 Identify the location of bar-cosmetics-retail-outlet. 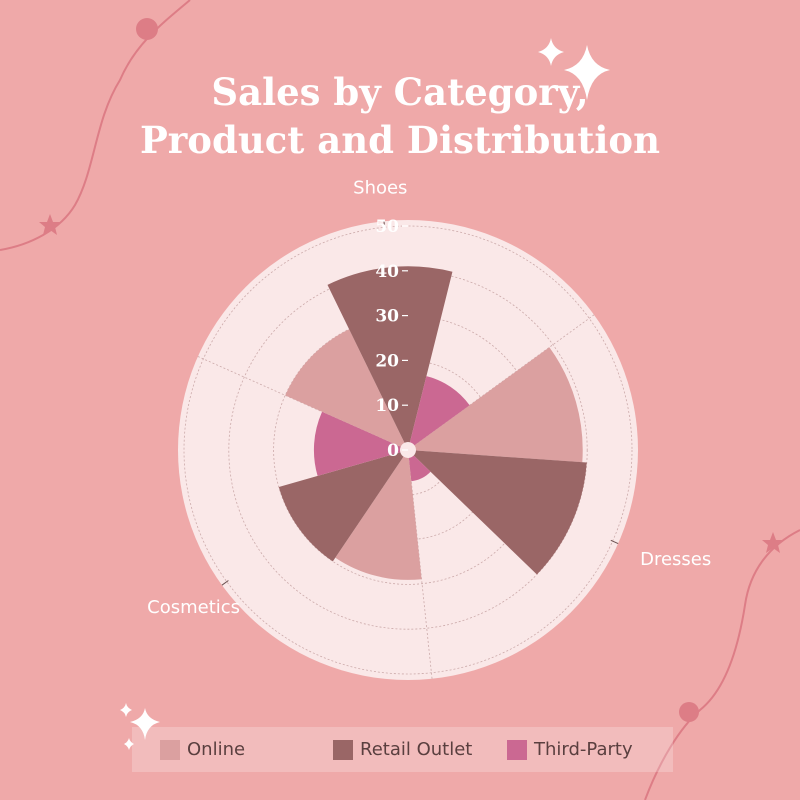
(341, 507).